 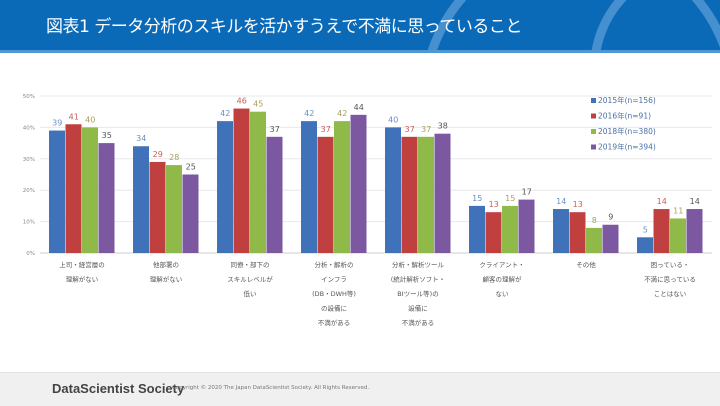 What do you see at coordinates (166, 264) in the screenshot?
I see `x-category-label: 他部署の` at bounding box center [166, 264].